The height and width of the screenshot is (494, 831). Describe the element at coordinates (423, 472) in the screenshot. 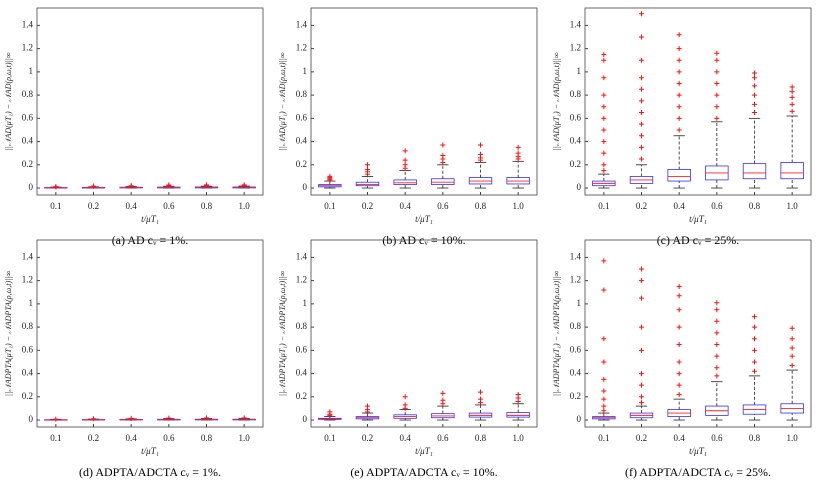

I see `caption: (e) ADPTA/ADCTA cᵥ = 10%.` at that location.